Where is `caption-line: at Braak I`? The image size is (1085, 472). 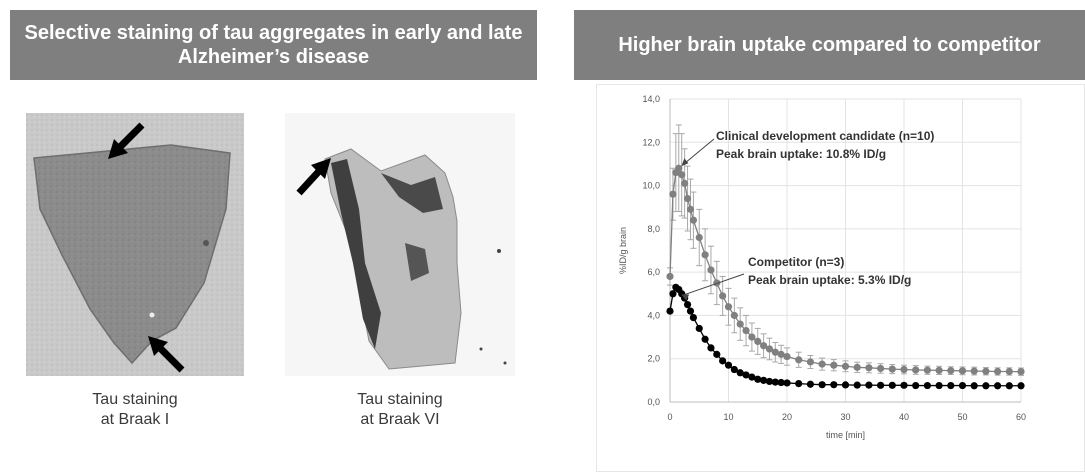
caption-line: at Braak I is located at coordinates (135, 419).